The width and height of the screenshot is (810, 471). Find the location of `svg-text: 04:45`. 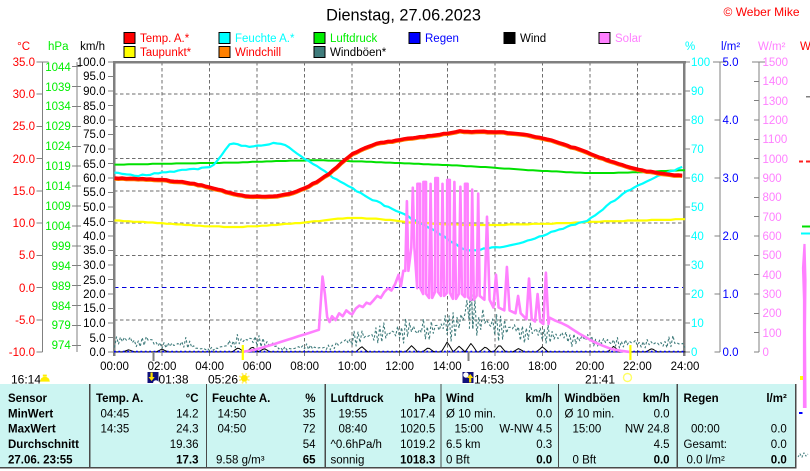

svg-text: 04:45 is located at coordinates (115, 415).